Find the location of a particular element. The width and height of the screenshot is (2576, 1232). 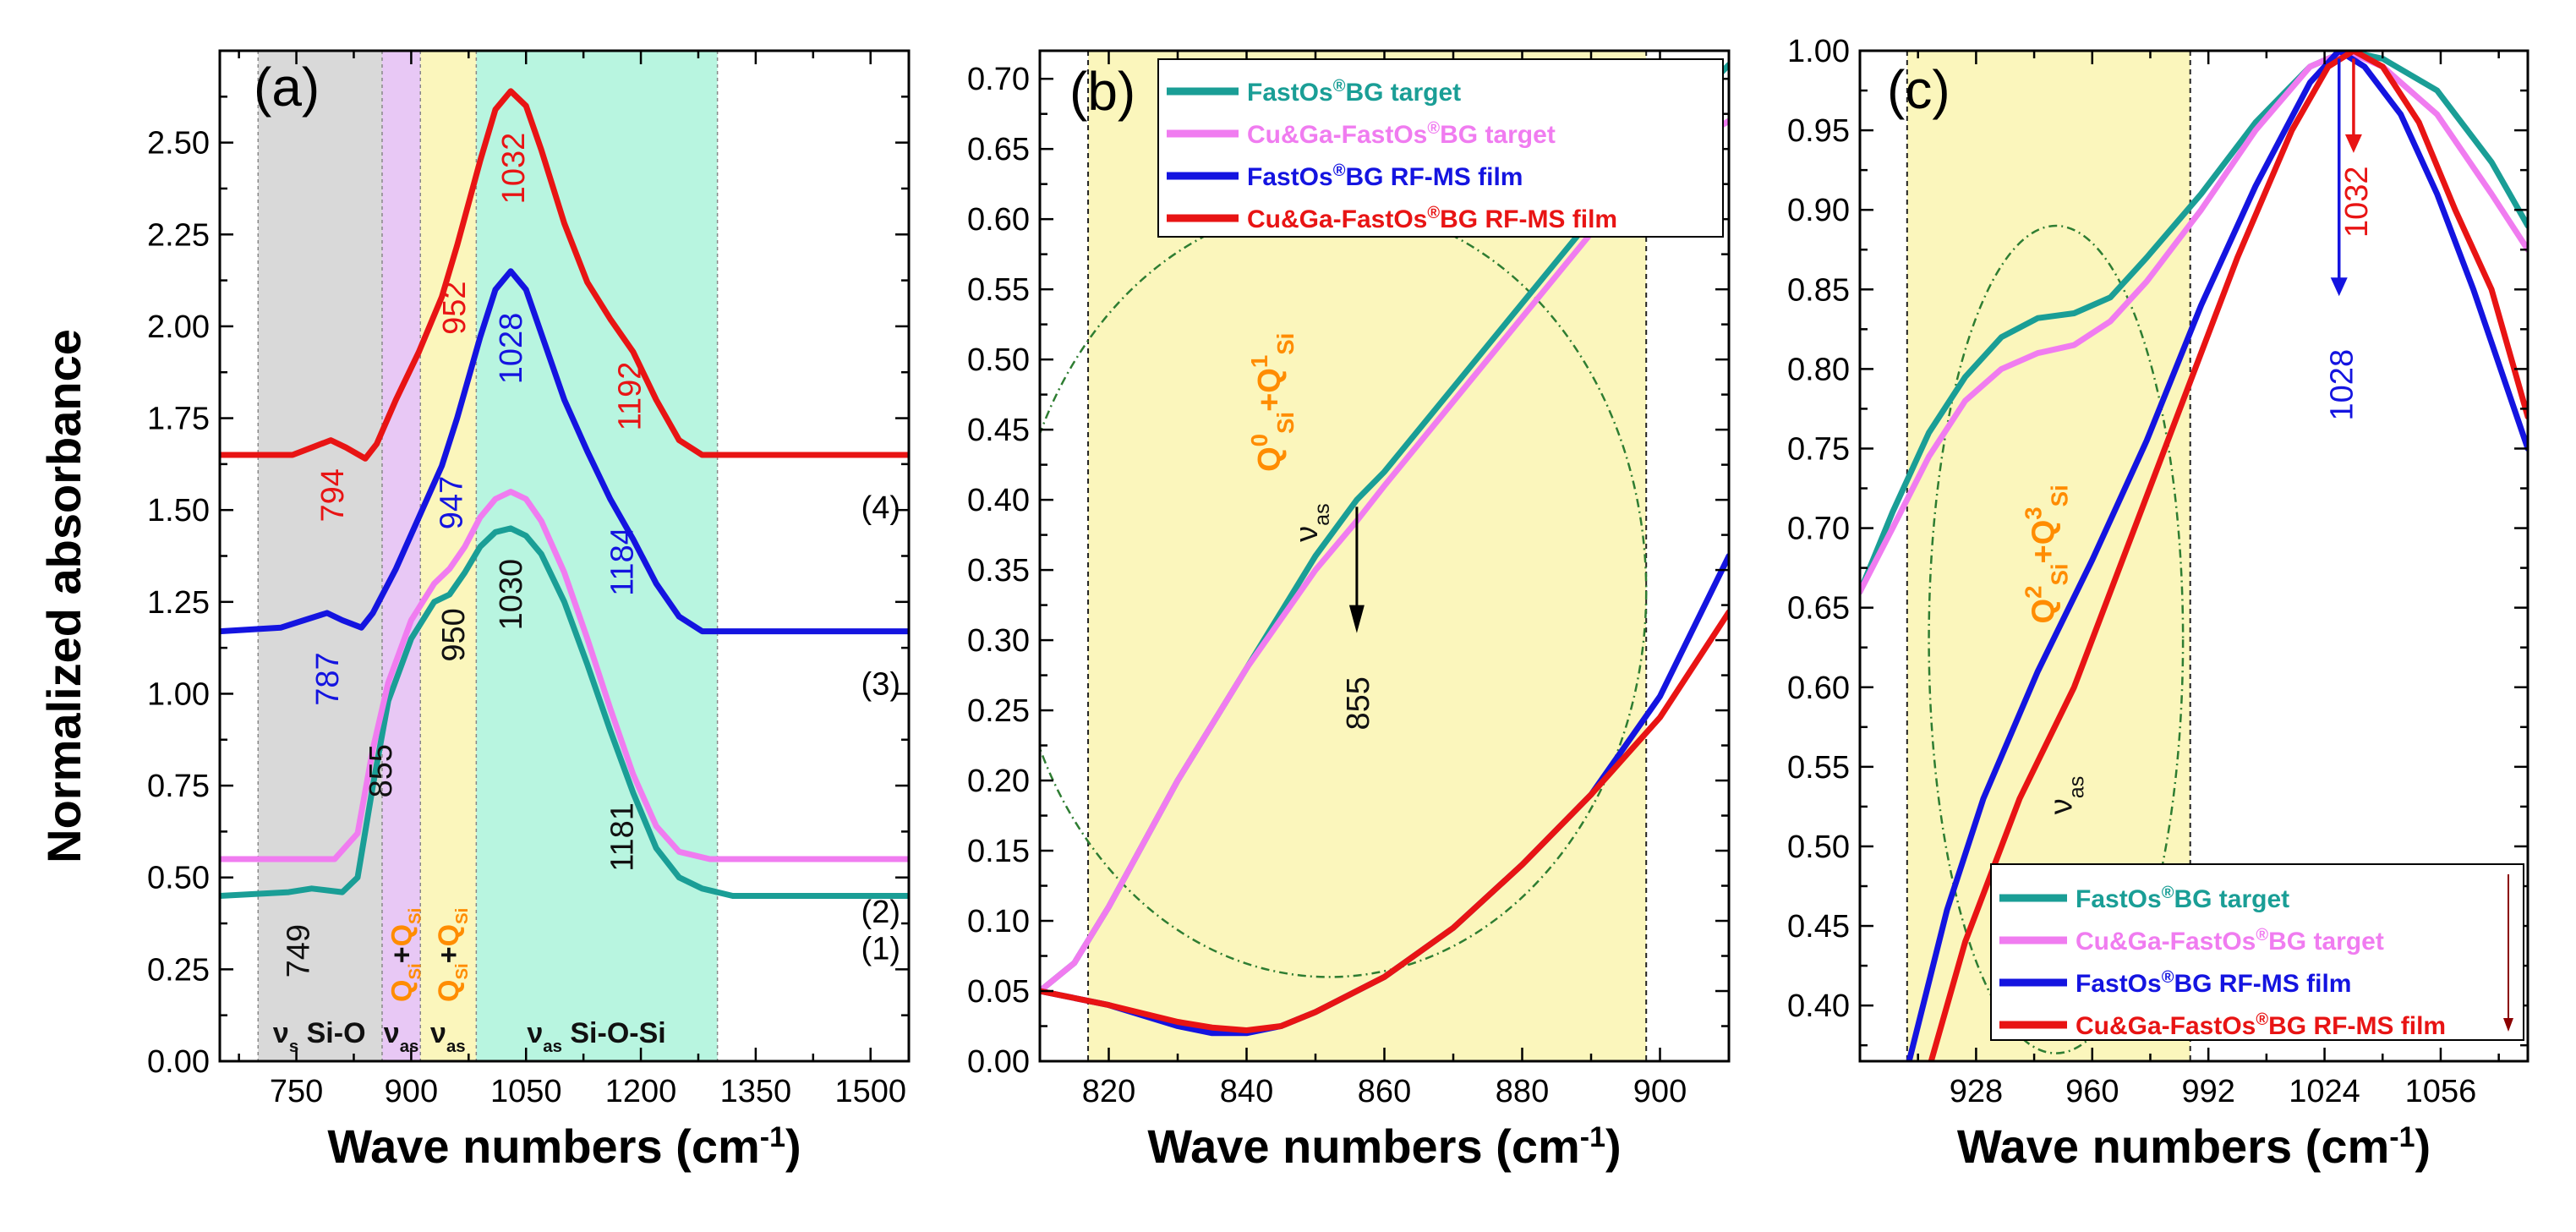

panel-label: (c) is located at coordinates (1918, 89).